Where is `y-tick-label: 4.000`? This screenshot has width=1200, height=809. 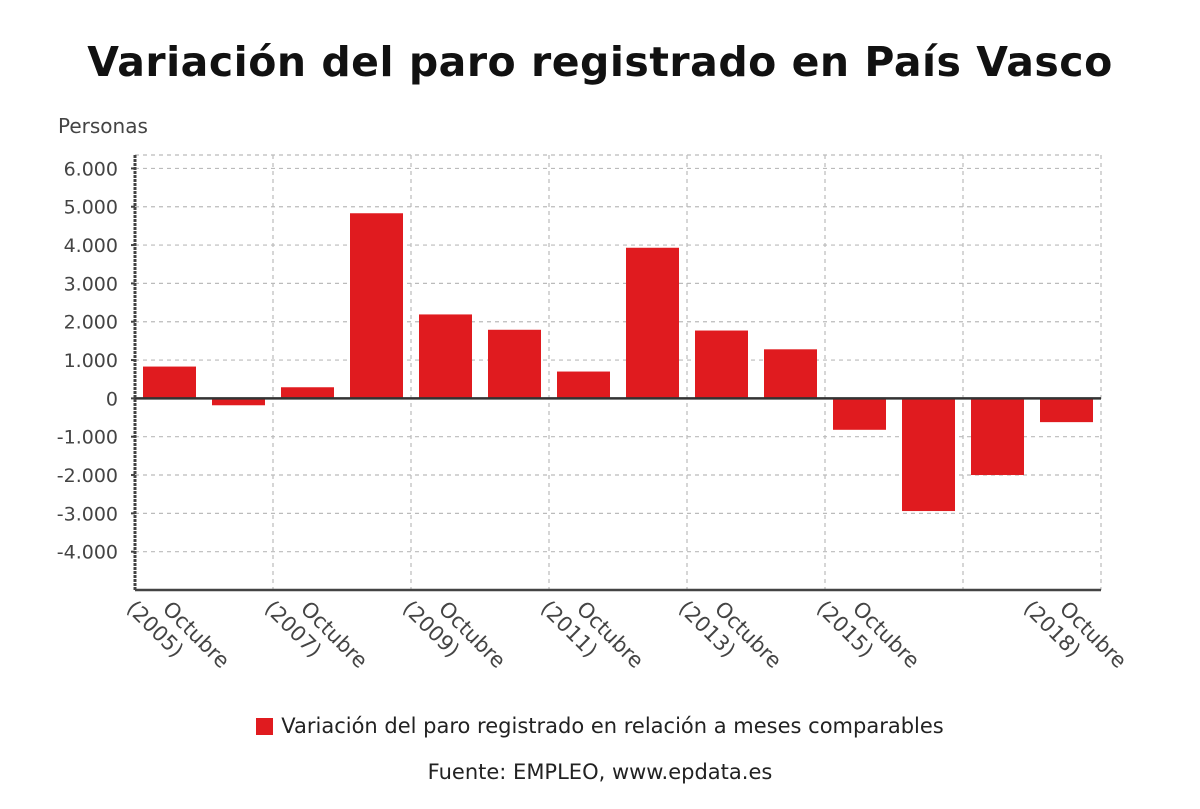 y-tick-label: 4.000 is located at coordinates (91, 246).